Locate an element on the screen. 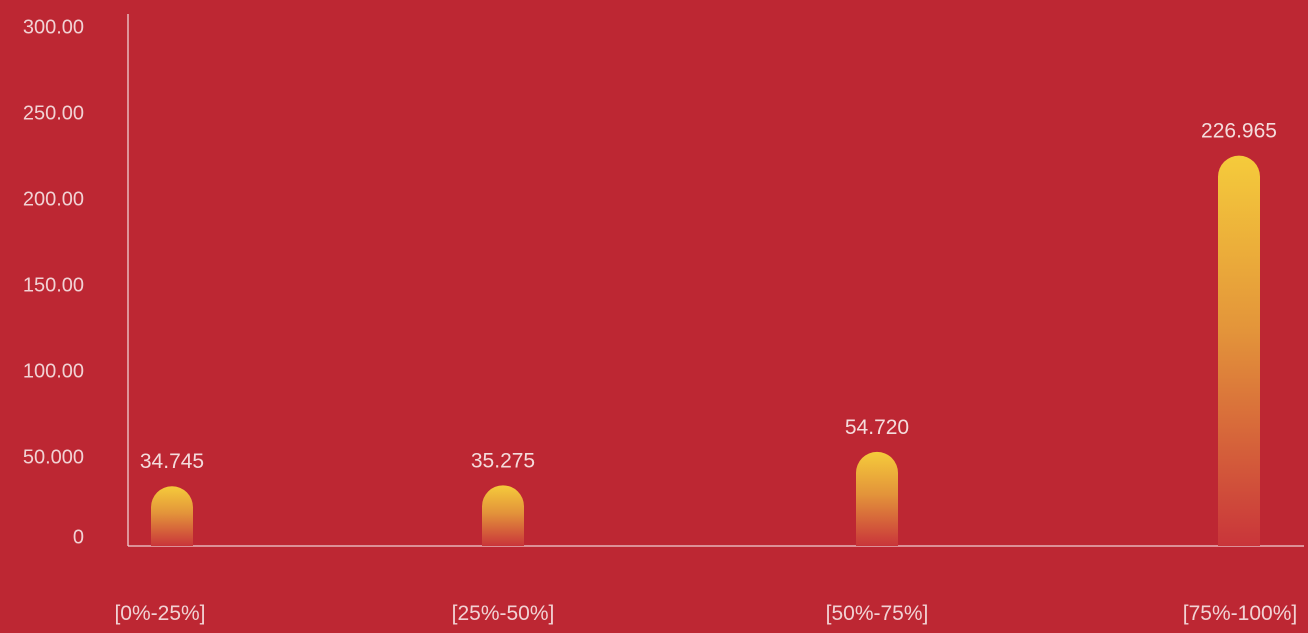  y-tick-label: 300.00 is located at coordinates (53, 27).